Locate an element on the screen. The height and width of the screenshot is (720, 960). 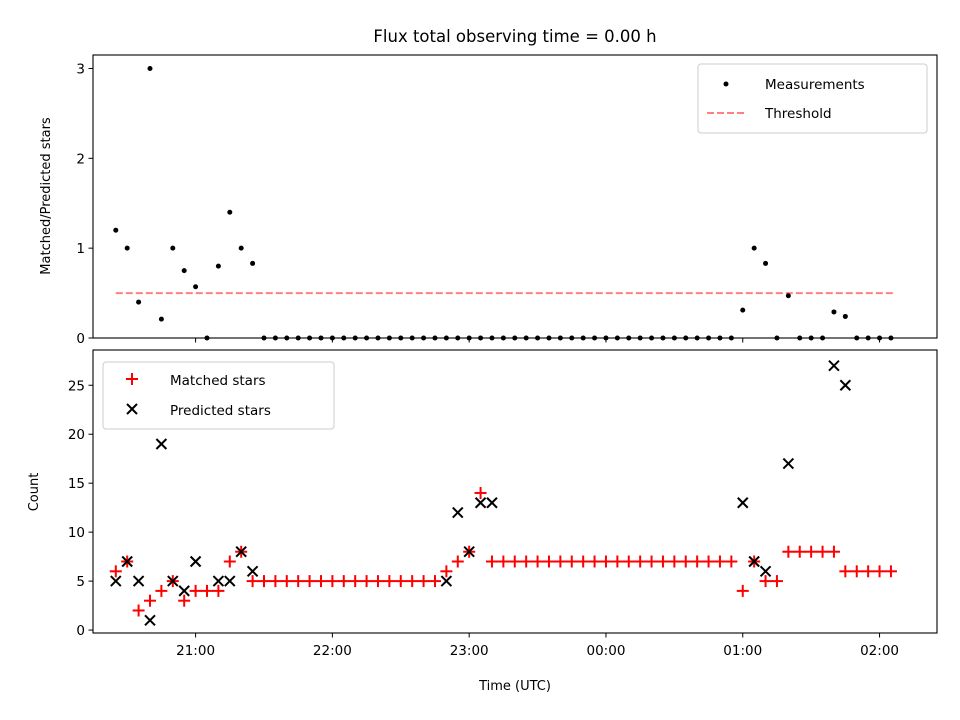
ratio-y-axis: 0 1 2 3 is located at coordinates (84, 204).